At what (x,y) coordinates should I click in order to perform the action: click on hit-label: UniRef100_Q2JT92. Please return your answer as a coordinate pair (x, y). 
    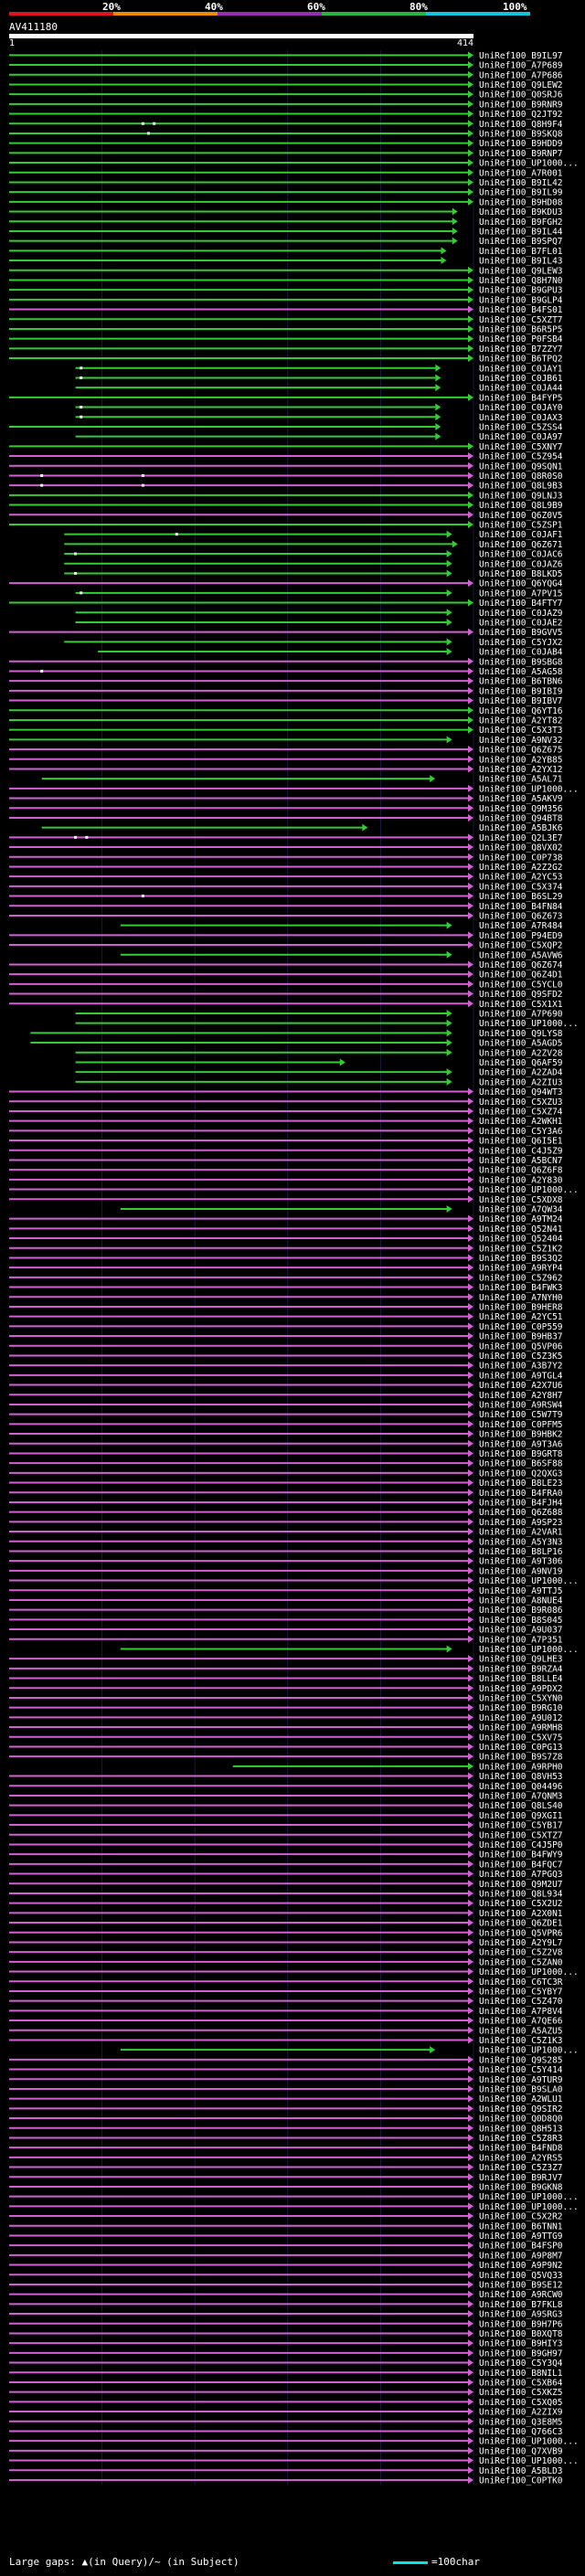
    Looking at the image, I should click on (521, 115).